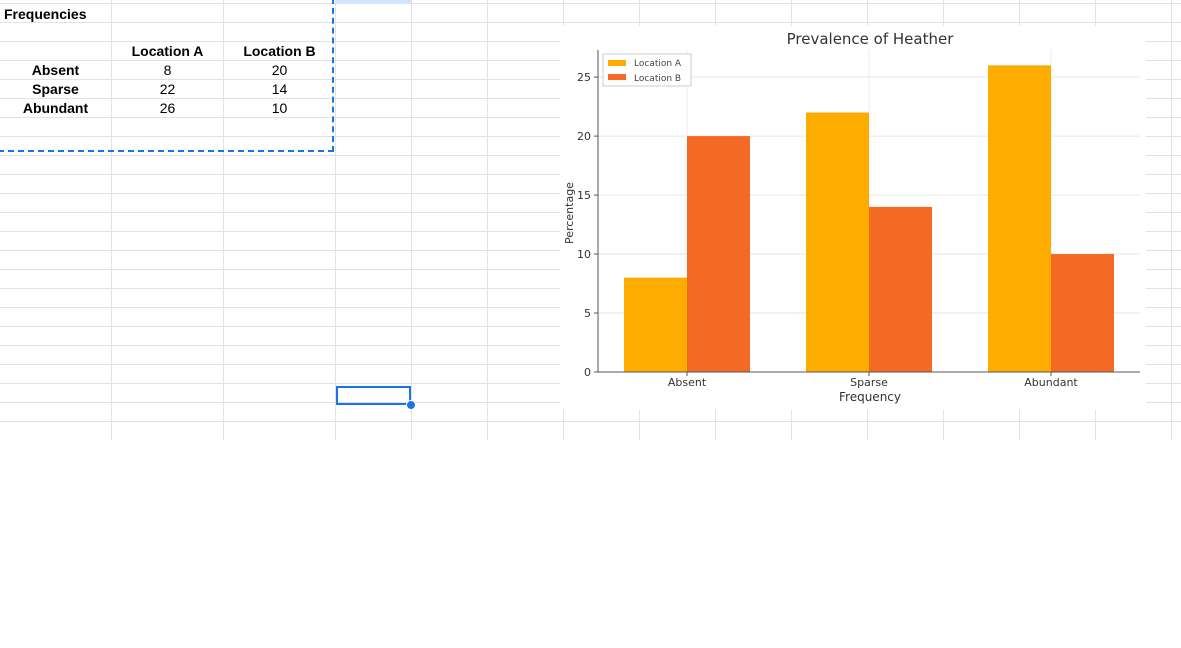  What do you see at coordinates (658, 64) in the screenshot?
I see `legend-label-location-a: Location A` at bounding box center [658, 64].